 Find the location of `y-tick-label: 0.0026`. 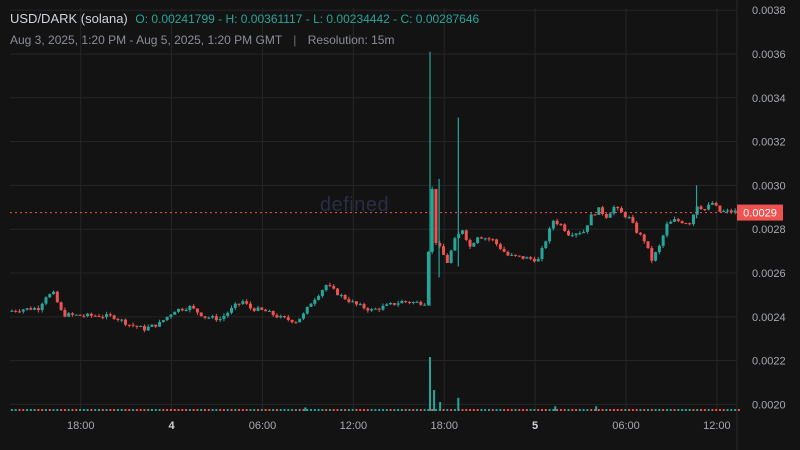

y-tick-label: 0.0026 is located at coordinates (769, 274).